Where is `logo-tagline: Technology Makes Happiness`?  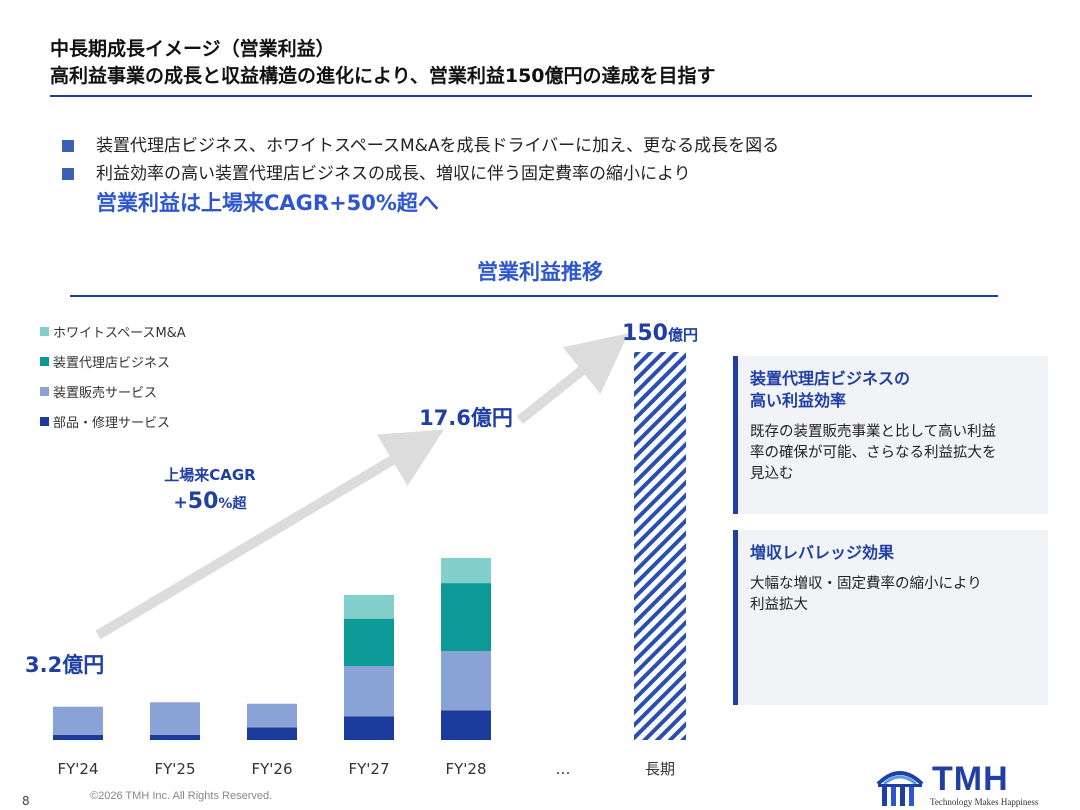
logo-tagline: Technology Makes Happiness is located at coordinates (984, 802).